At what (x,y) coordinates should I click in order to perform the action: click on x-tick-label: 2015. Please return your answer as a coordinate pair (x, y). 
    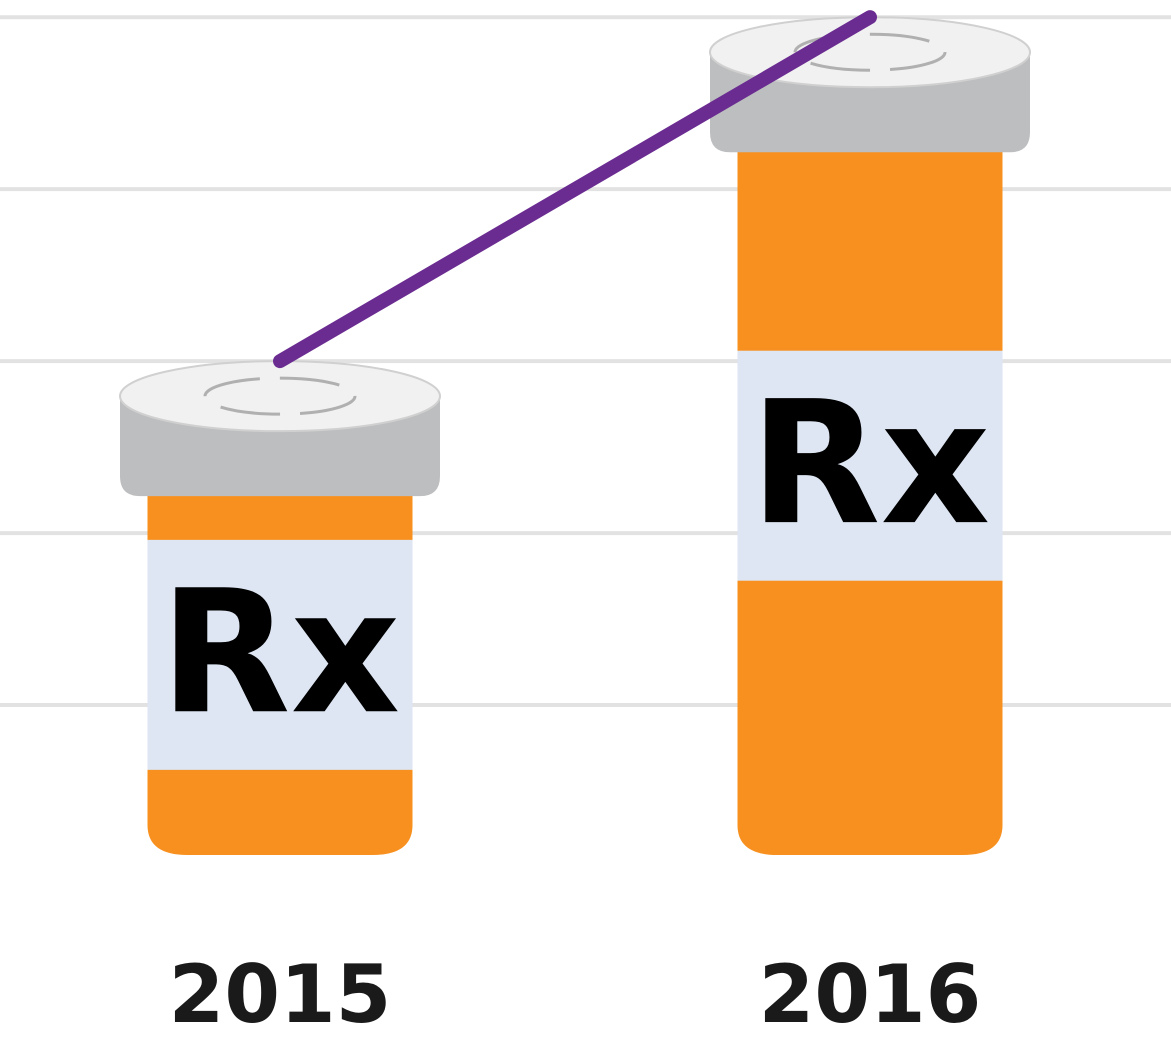
    Looking at the image, I should click on (280, 993).